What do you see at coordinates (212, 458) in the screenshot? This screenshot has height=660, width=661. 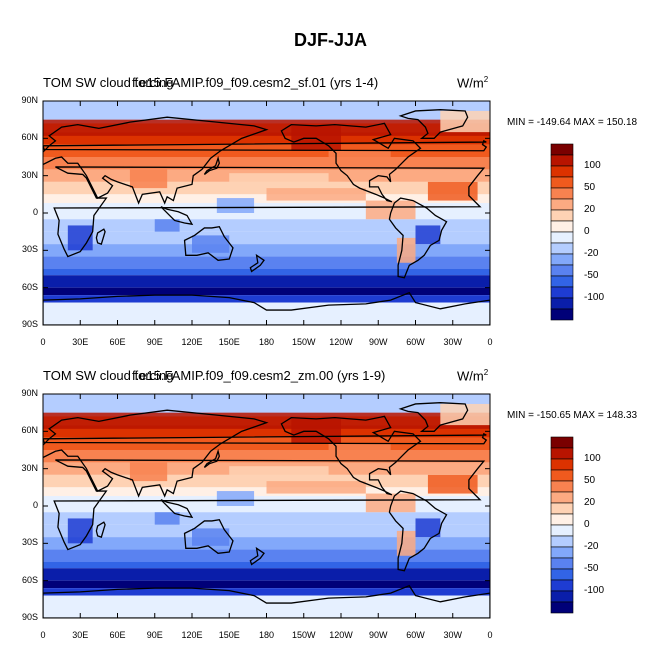 I see `japan-coastline` at bounding box center [212, 458].